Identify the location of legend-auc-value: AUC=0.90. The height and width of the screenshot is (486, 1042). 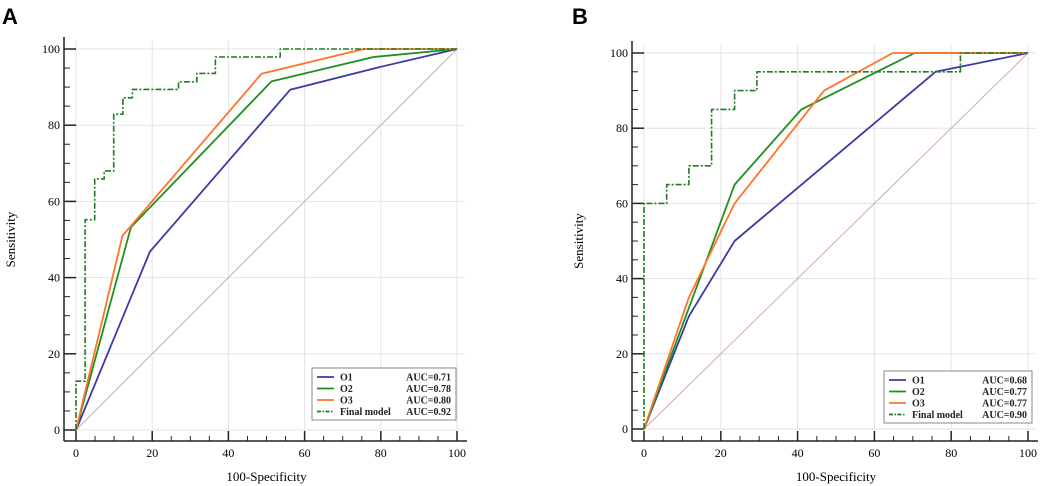
(1004, 415).